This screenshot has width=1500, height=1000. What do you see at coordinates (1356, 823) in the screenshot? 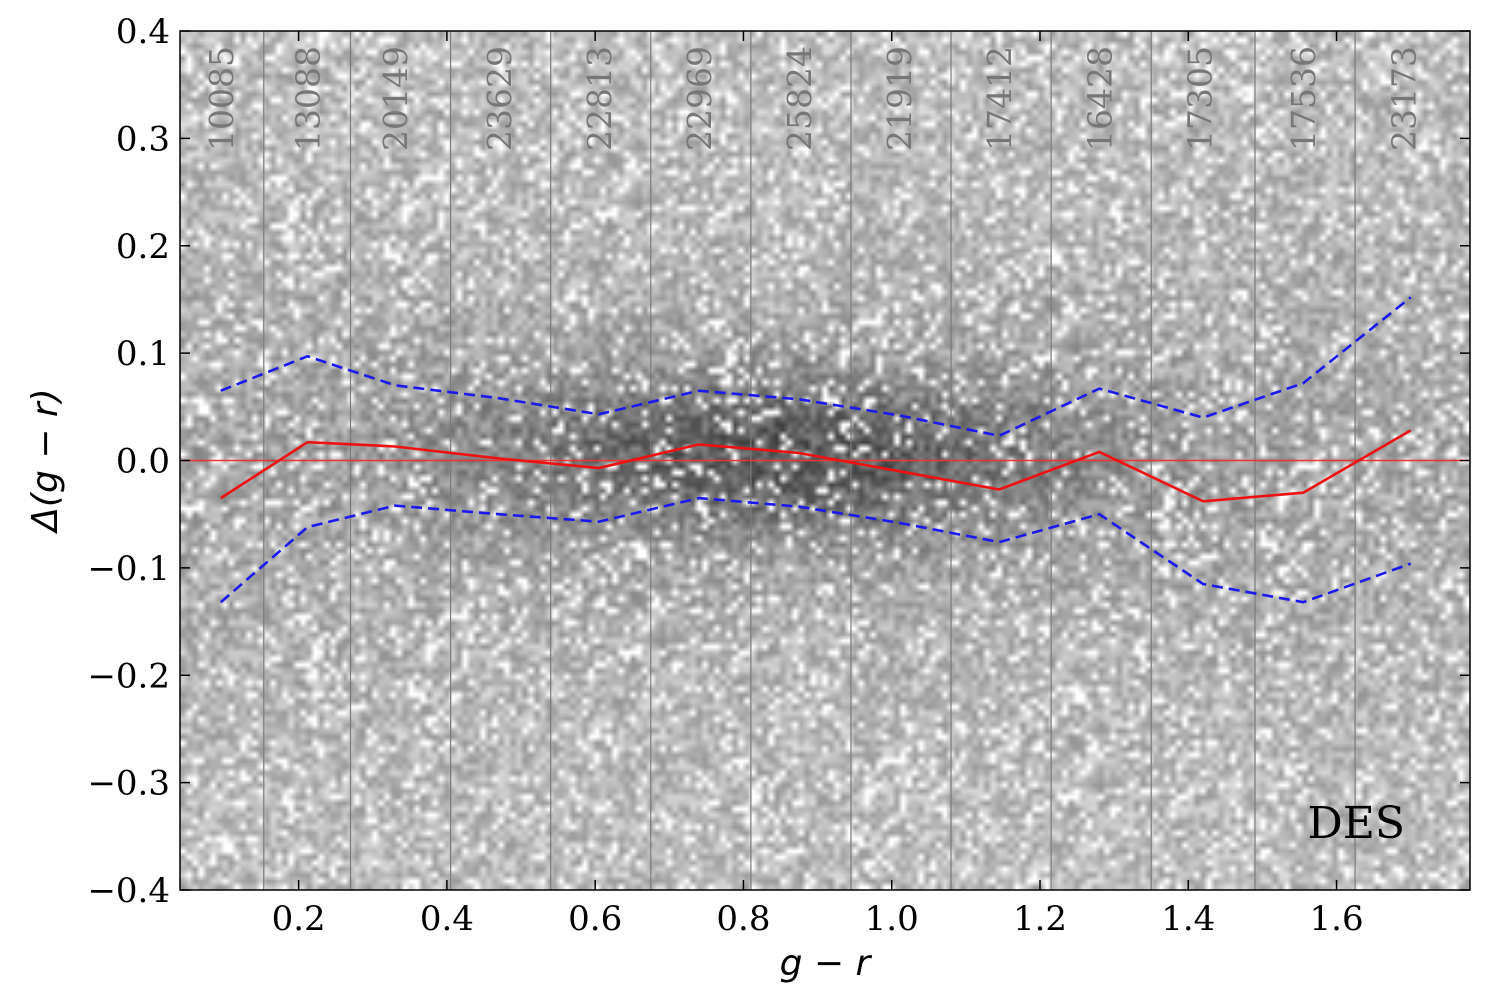
I see `dataset-annotation: DES` at bounding box center [1356, 823].